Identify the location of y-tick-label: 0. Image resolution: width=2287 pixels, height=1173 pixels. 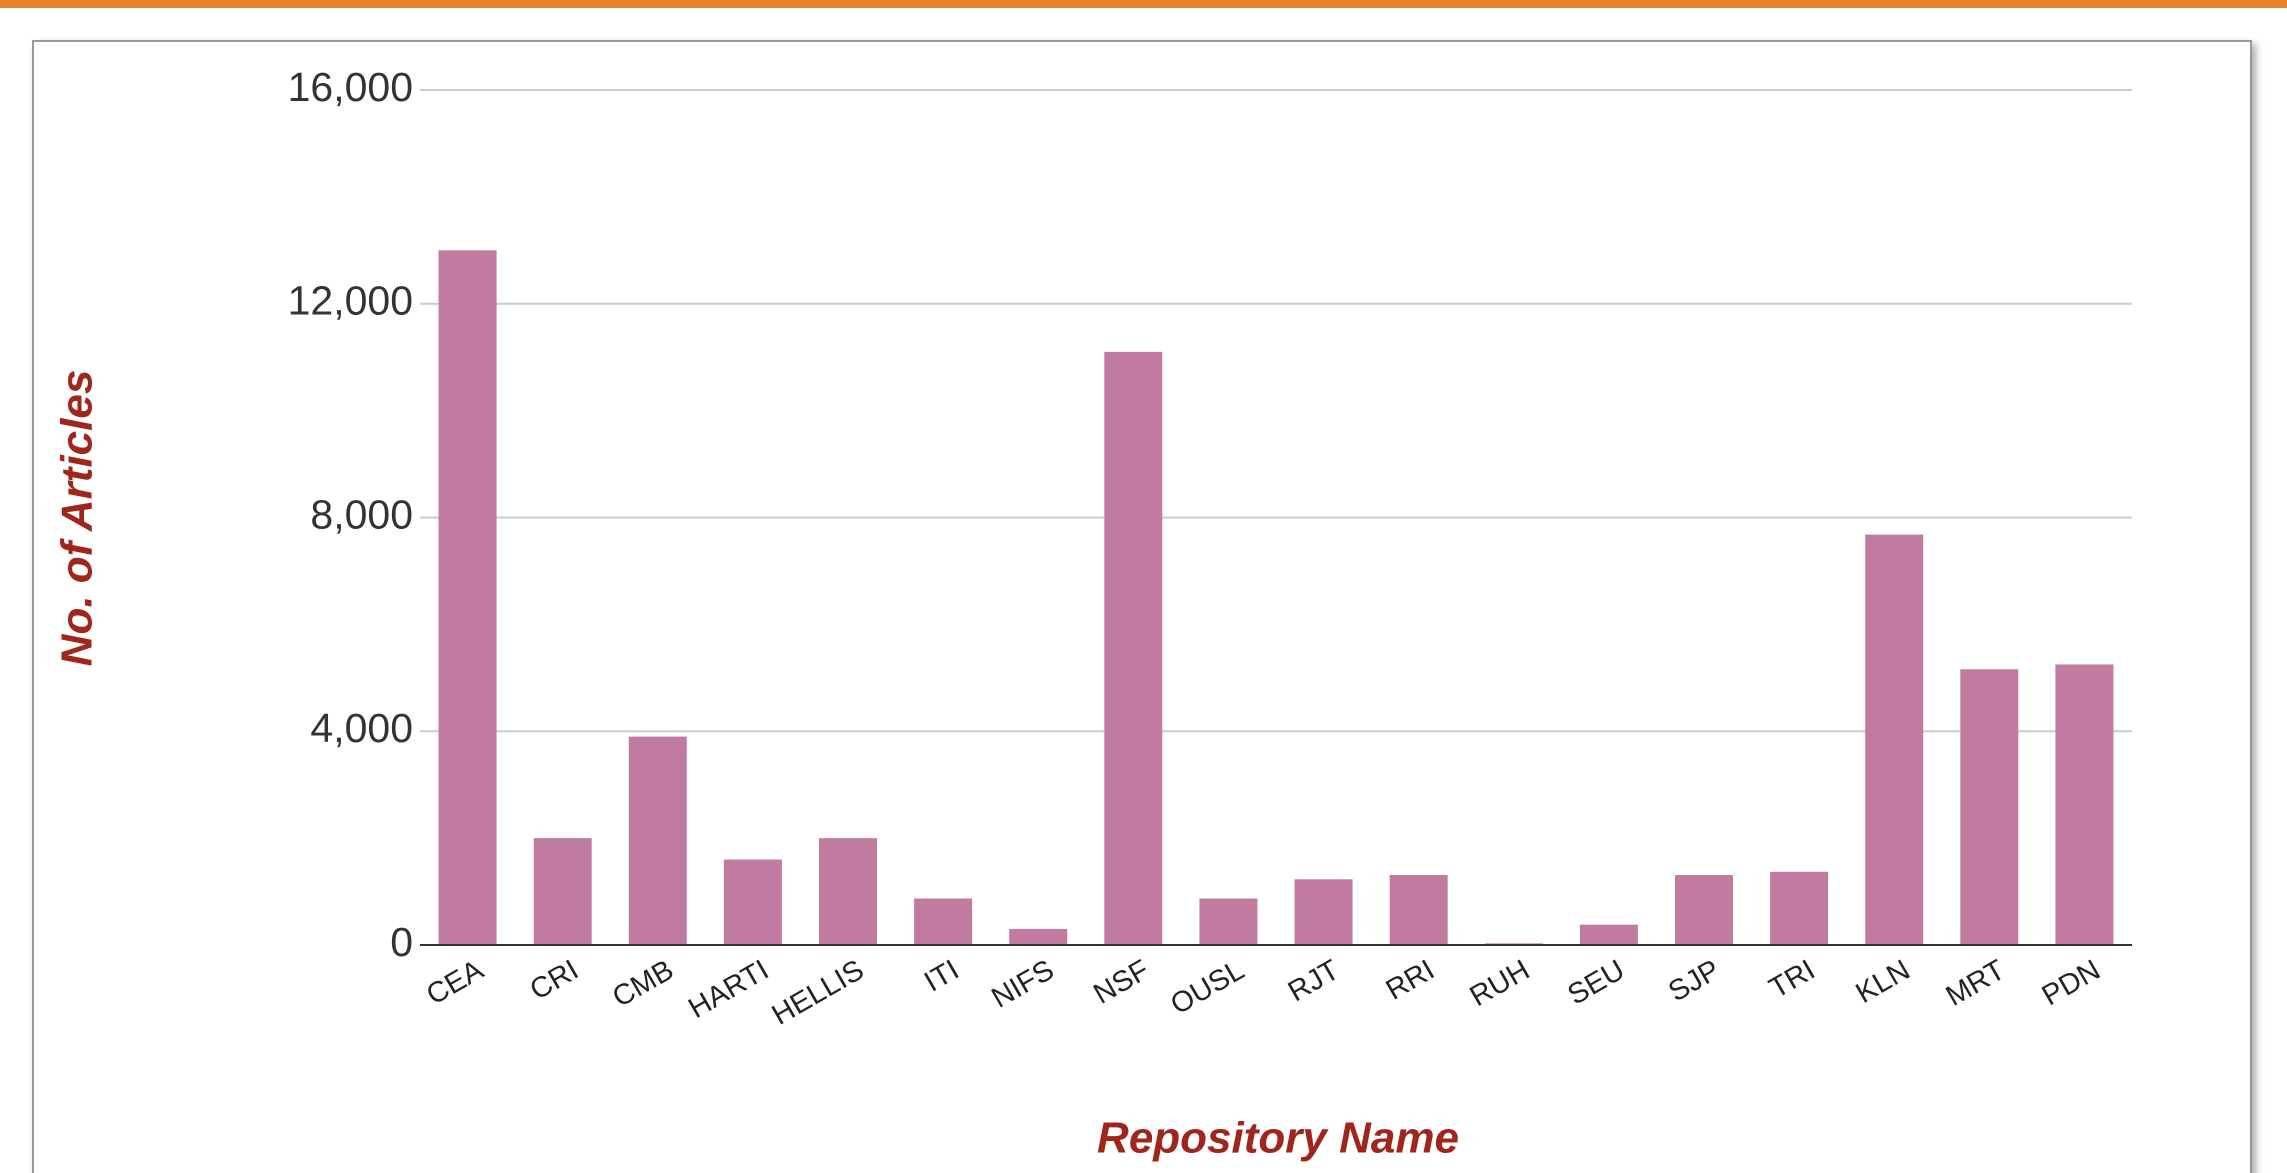
(401, 942).